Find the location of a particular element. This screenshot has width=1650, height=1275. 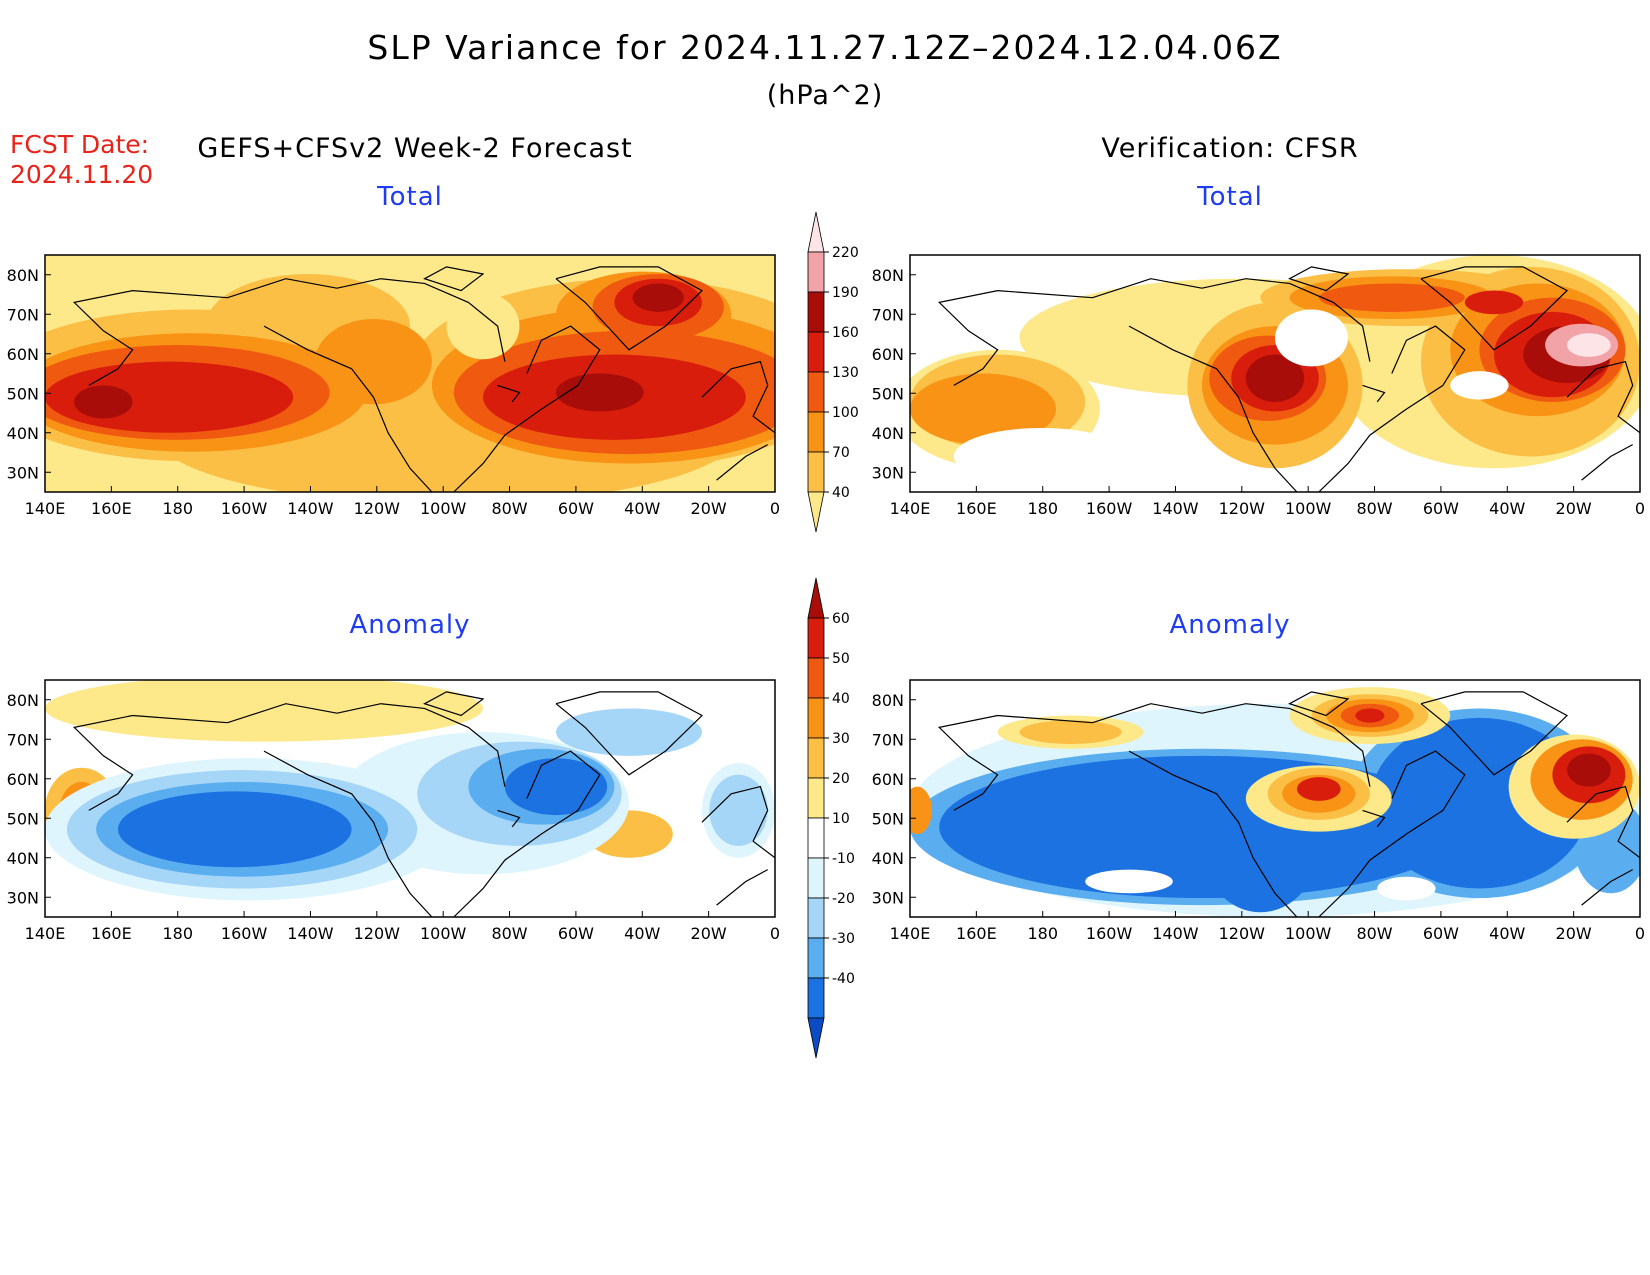

colorbar-label: 10 is located at coordinates (841, 819).